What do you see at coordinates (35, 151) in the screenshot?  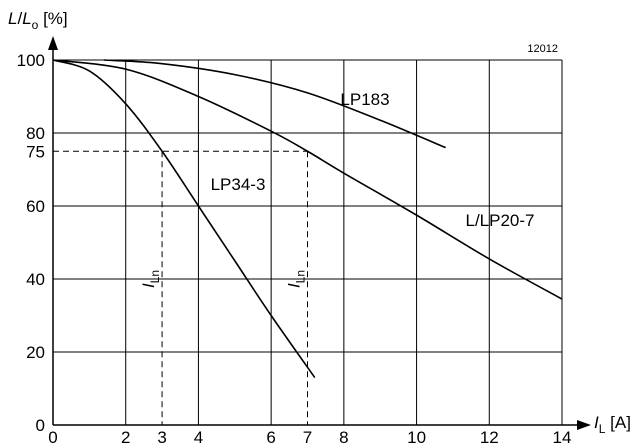 I see `y-tick-label: 75` at bounding box center [35, 151].